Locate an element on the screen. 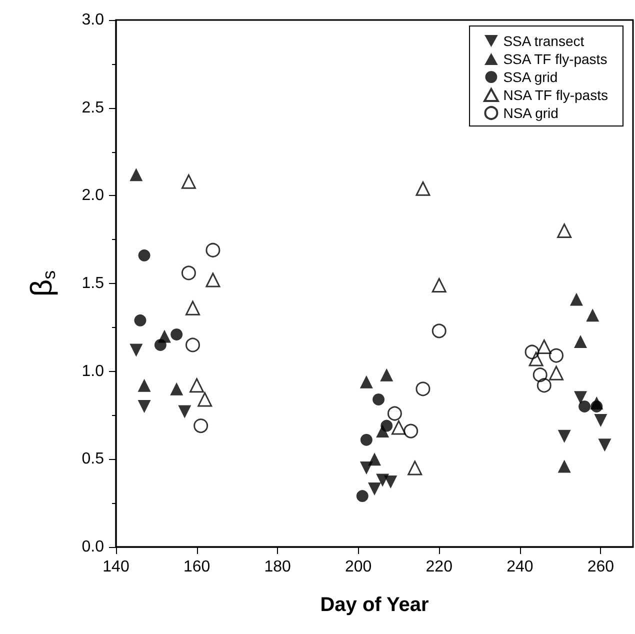  y-tick-label: 1.0 is located at coordinates (93, 371).